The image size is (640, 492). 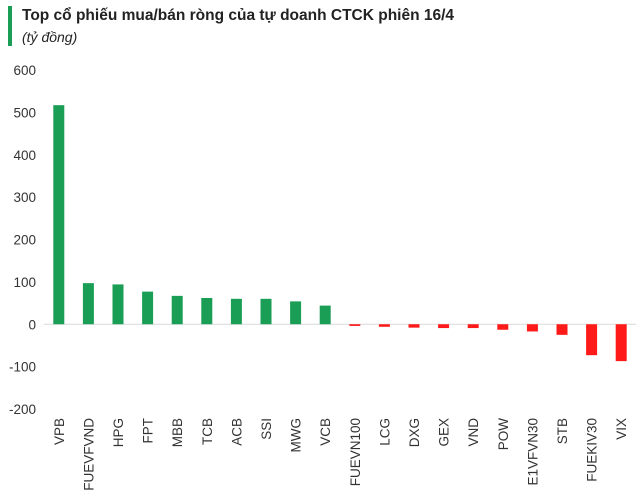 I want to click on bar-fuevfvnd, so click(x=88, y=304).